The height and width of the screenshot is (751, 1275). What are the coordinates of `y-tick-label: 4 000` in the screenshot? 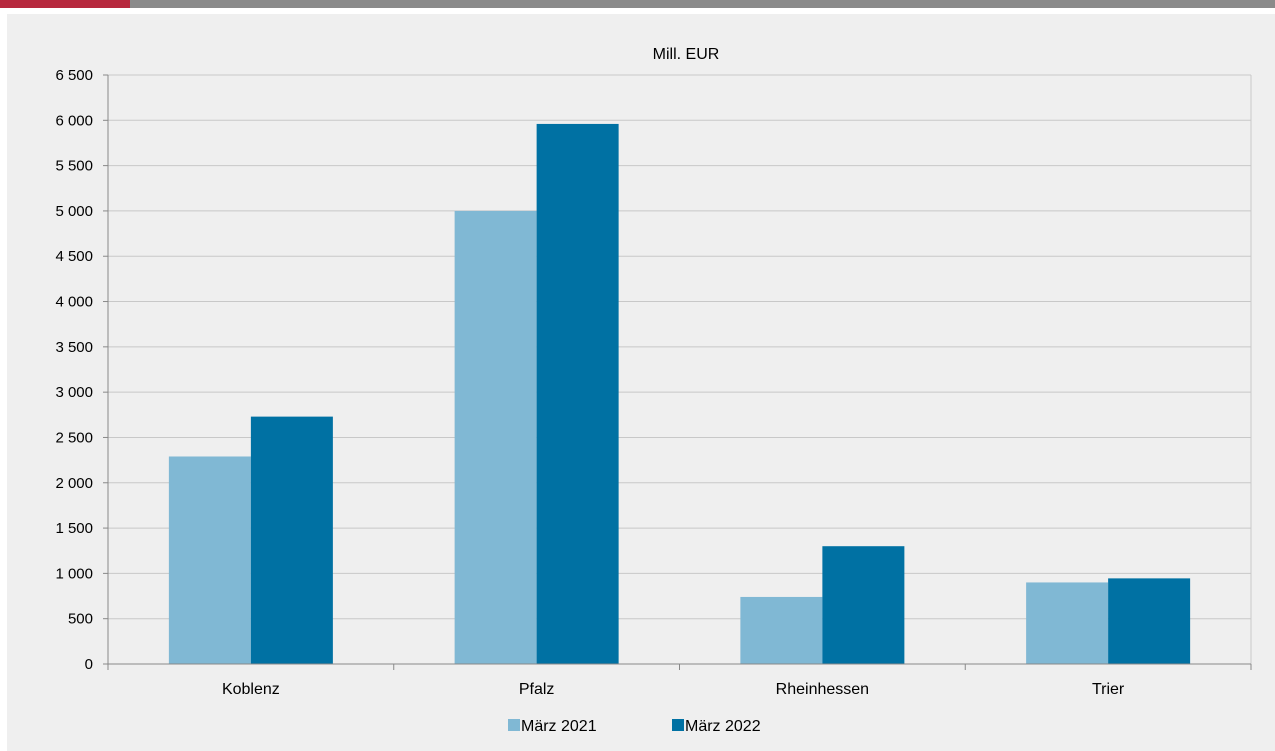 It's located at (74, 302).